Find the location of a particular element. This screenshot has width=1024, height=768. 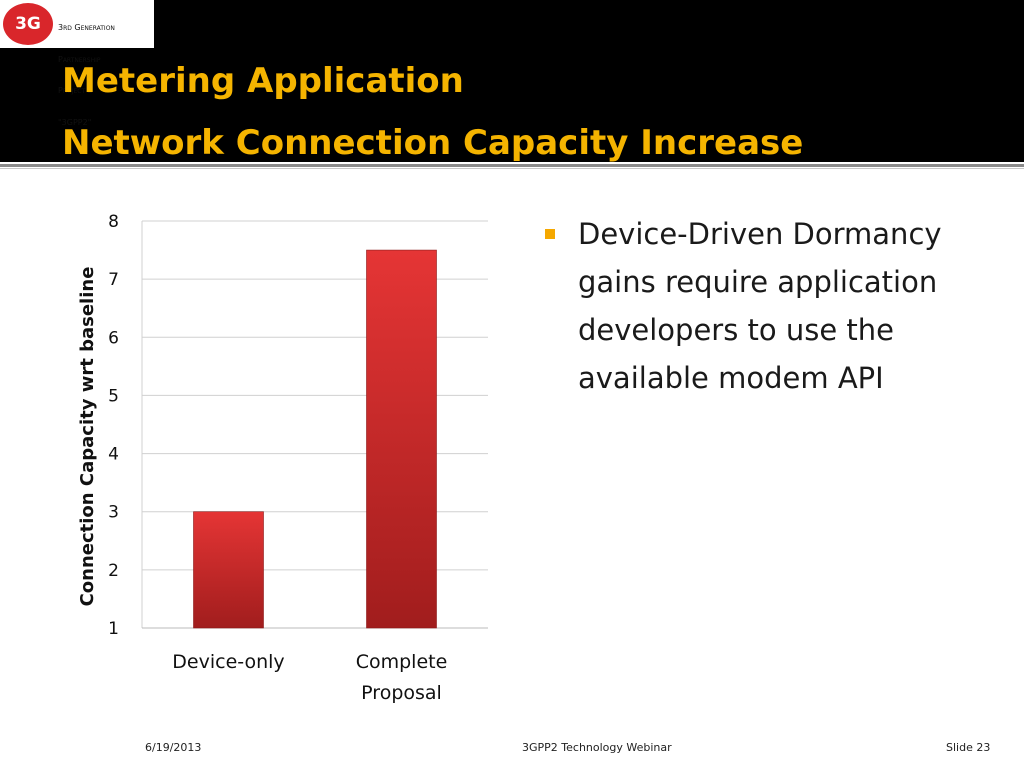

bullet-marker is located at coordinates (550, 234).